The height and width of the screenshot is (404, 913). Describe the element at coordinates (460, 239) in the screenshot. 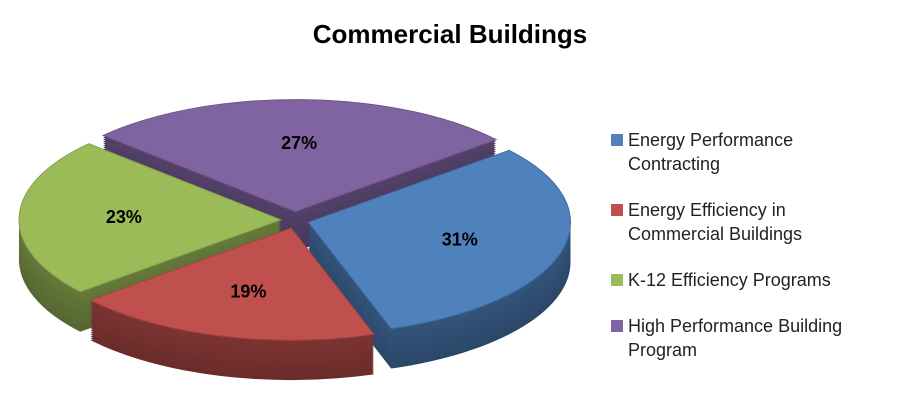

I see `data-label: 31%` at that location.